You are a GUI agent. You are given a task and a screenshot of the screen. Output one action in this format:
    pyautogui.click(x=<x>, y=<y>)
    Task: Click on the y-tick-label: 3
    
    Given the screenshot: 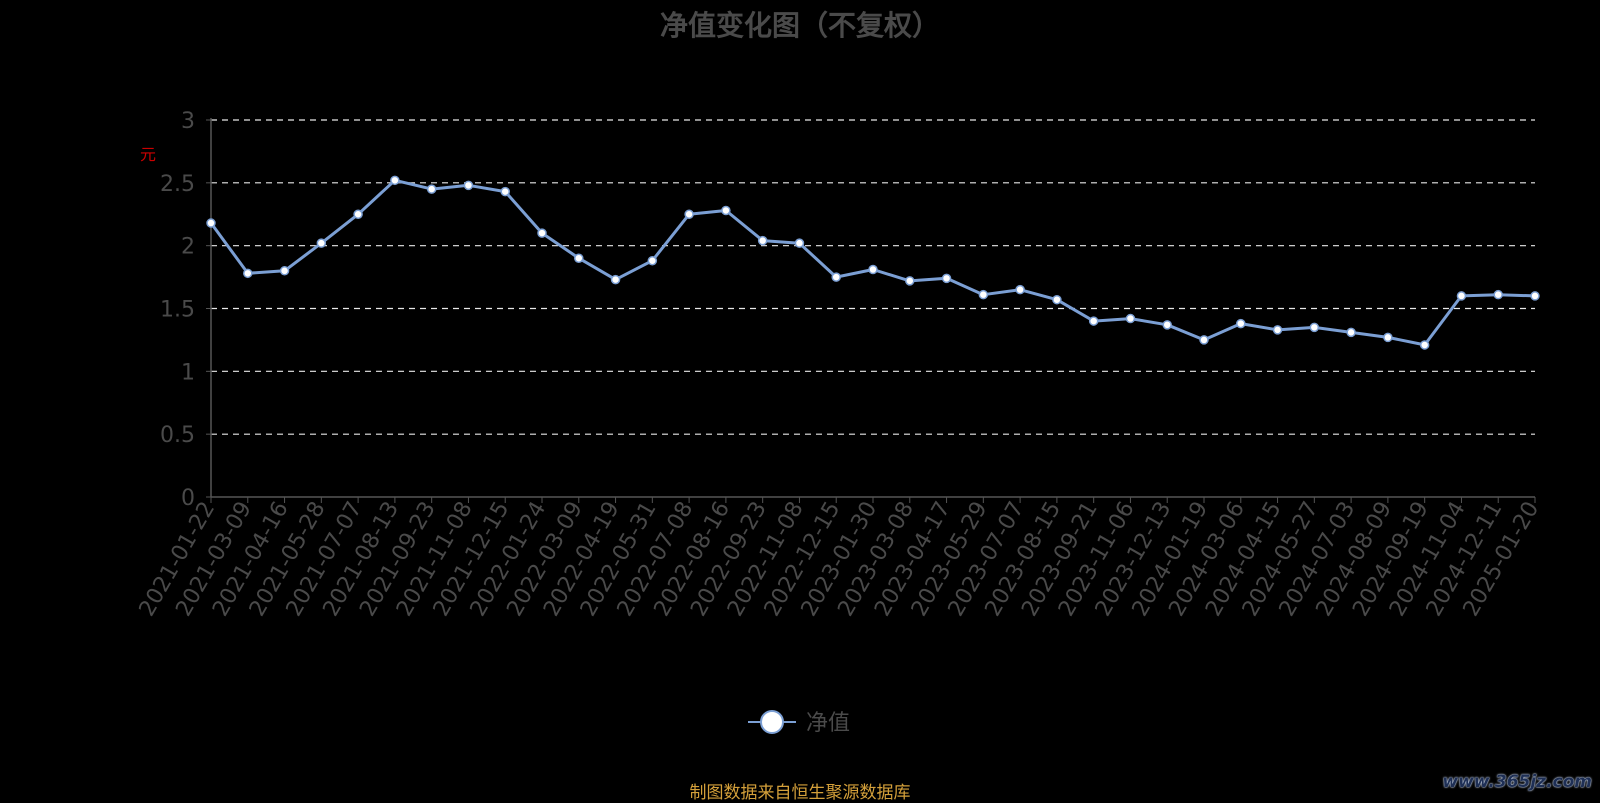 What is the action you would take?
    pyautogui.click(x=188, y=121)
    